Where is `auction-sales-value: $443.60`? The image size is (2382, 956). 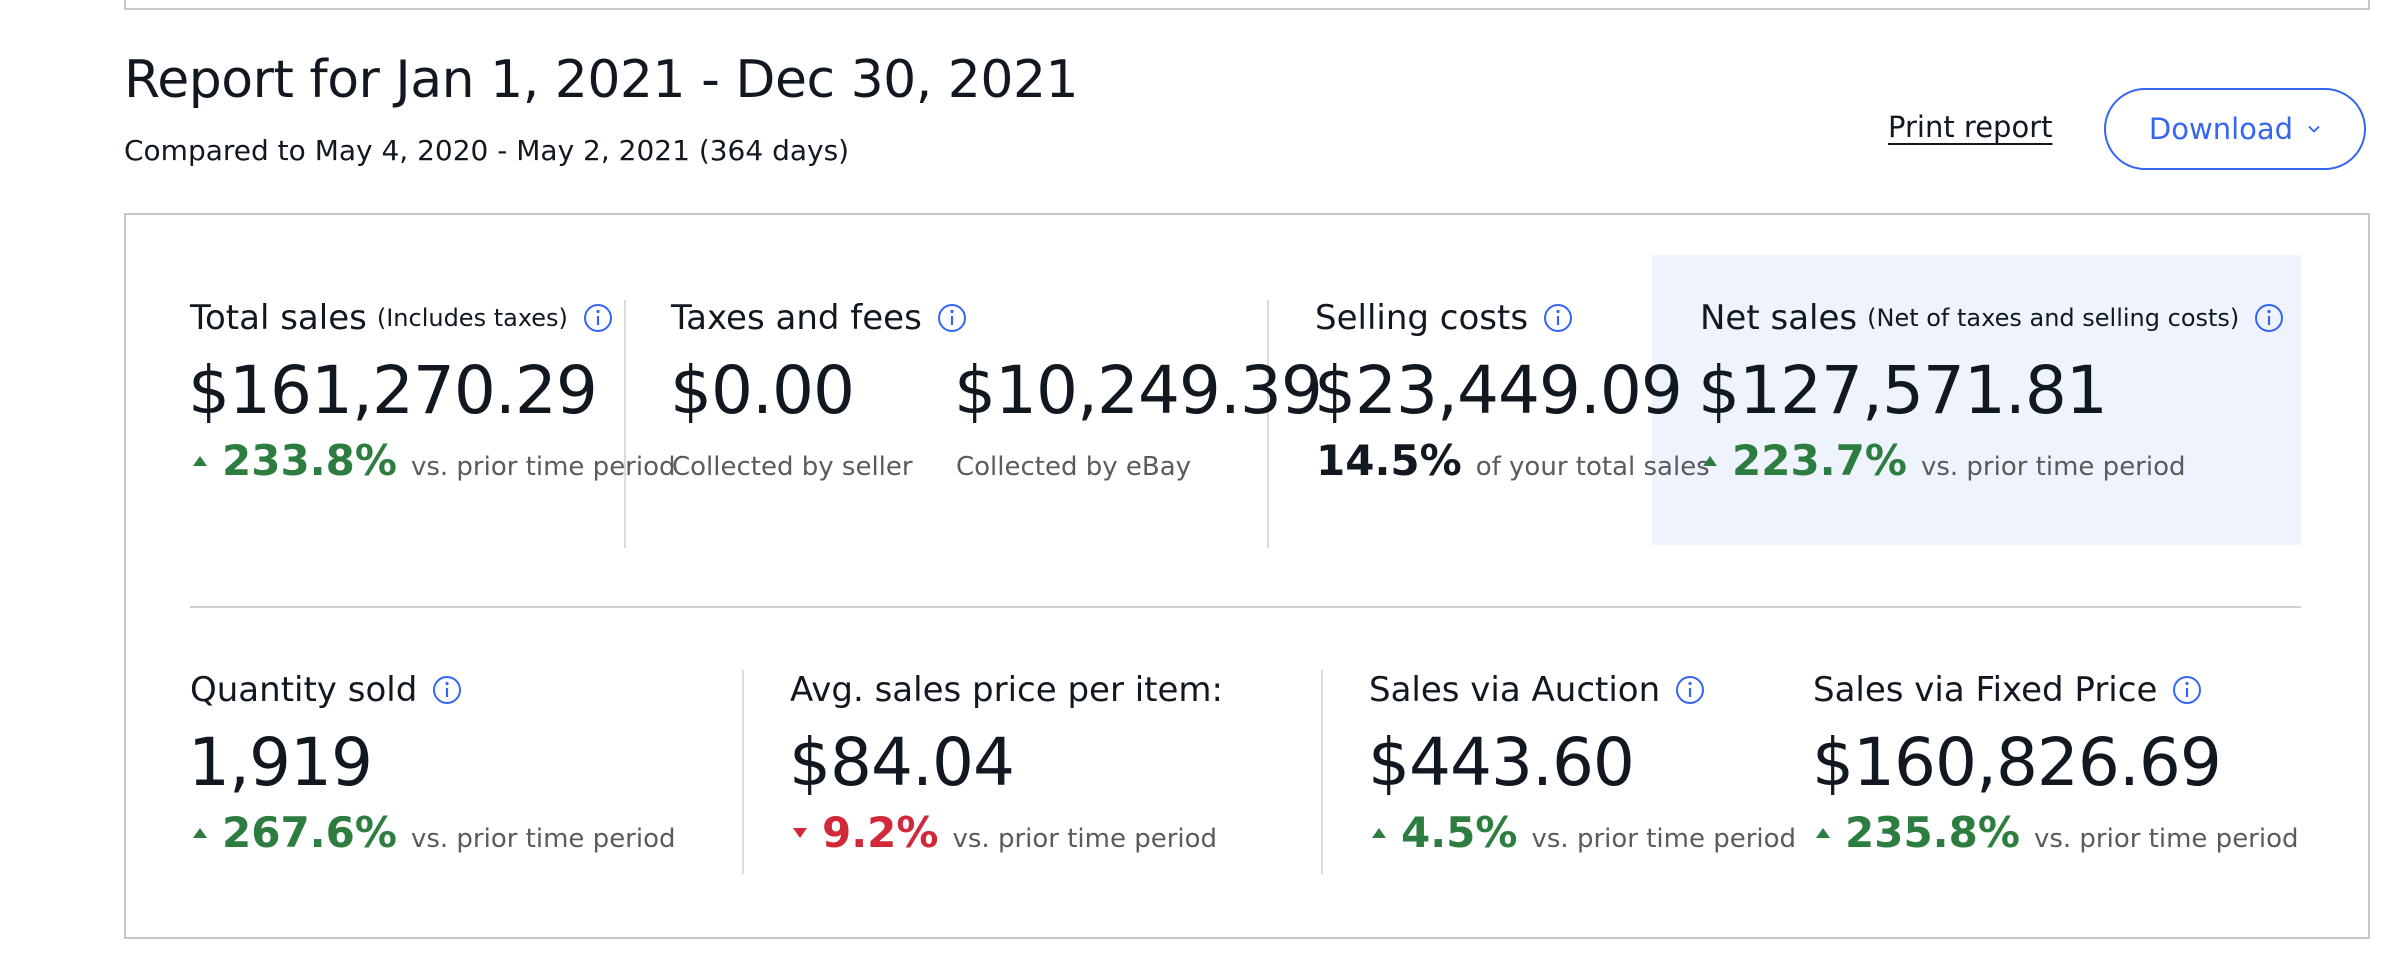
auction-sales-value: $443.60 is located at coordinates (1501, 762).